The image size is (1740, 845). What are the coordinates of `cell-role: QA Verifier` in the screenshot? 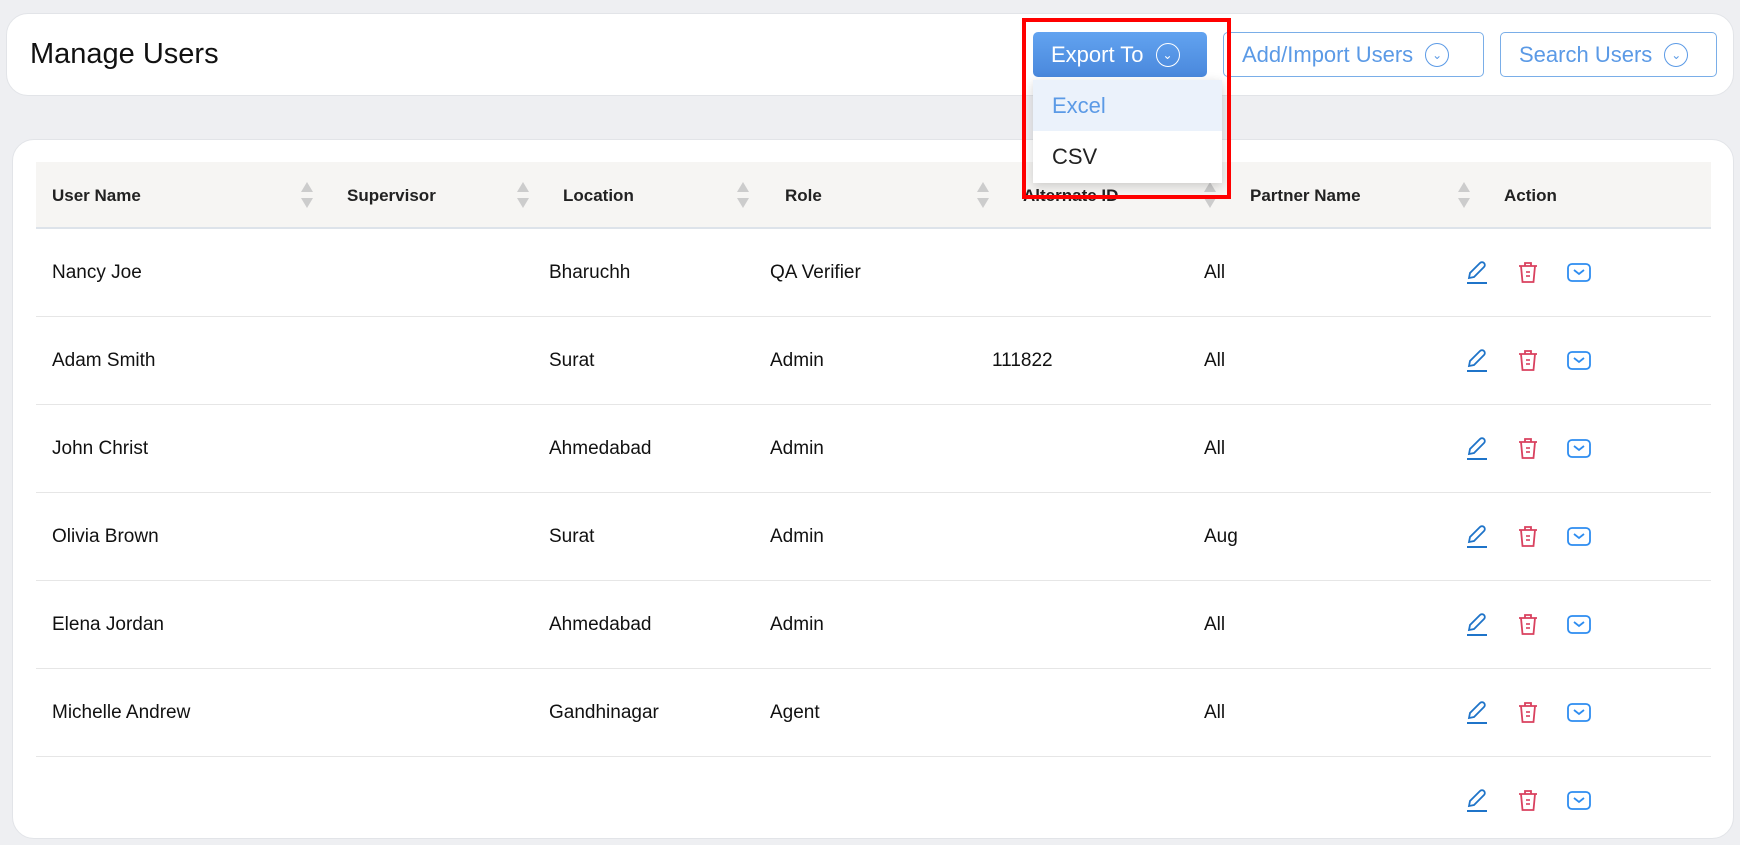 It's located at (815, 272).